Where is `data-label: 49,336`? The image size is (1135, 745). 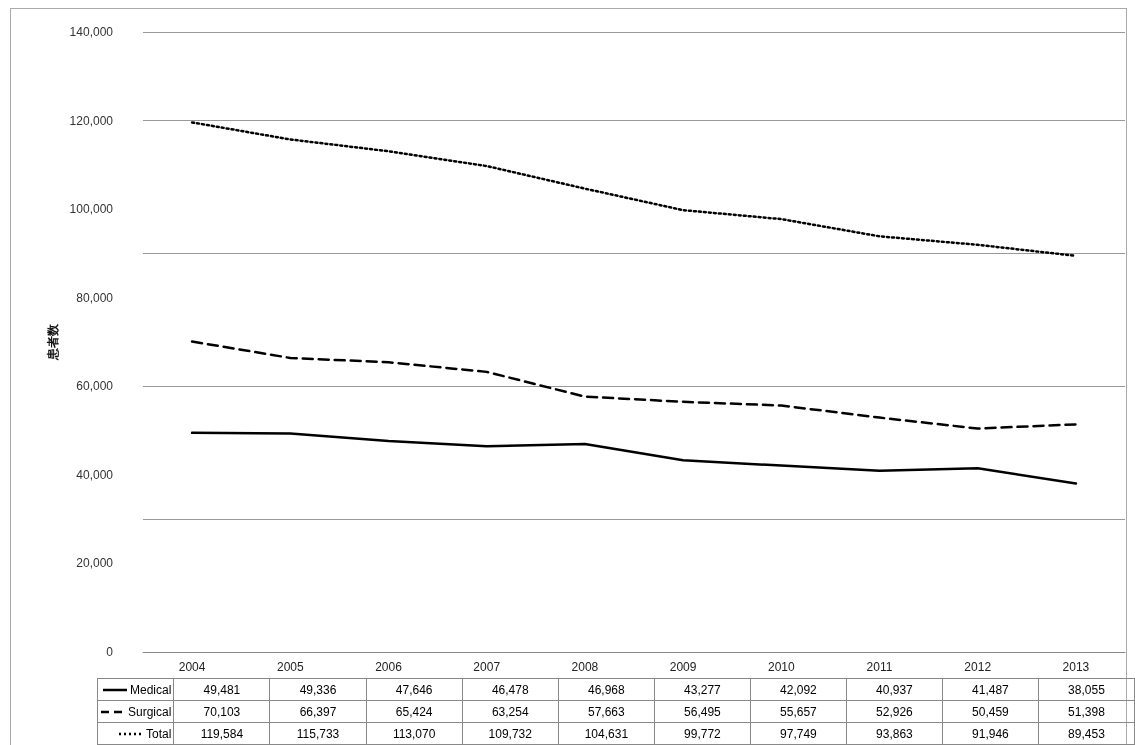
data-label: 49,336 is located at coordinates (318, 689).